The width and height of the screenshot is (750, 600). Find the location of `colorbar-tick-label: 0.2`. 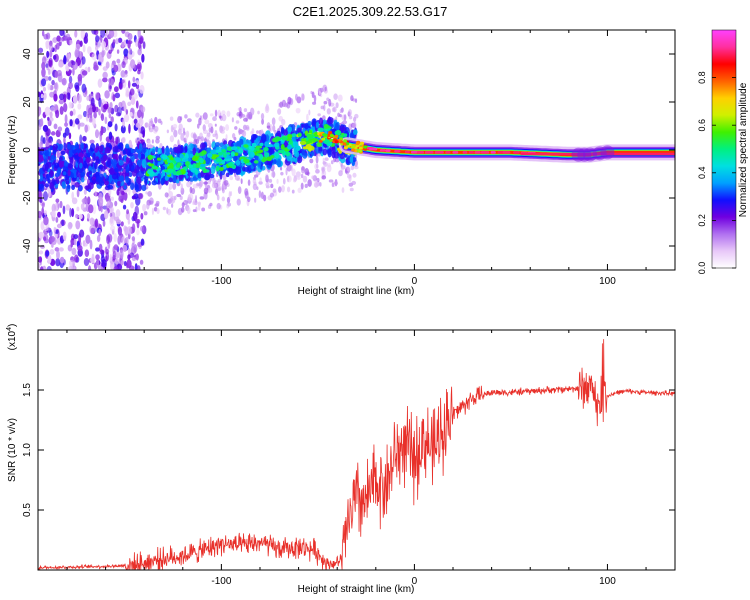

colorbar-tick-label: 0.2 is located at coordinates (702, 220).